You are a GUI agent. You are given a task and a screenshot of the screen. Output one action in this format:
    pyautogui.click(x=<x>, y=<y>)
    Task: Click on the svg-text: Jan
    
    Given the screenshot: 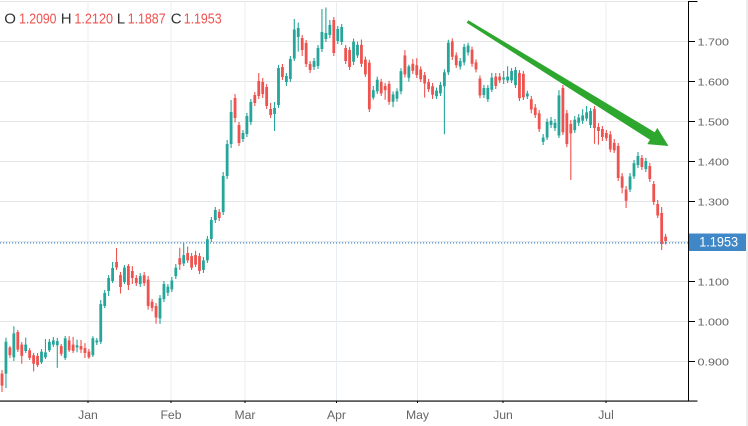 What is the action you would take?
    pyautogui.click(x=88, y=415)
    